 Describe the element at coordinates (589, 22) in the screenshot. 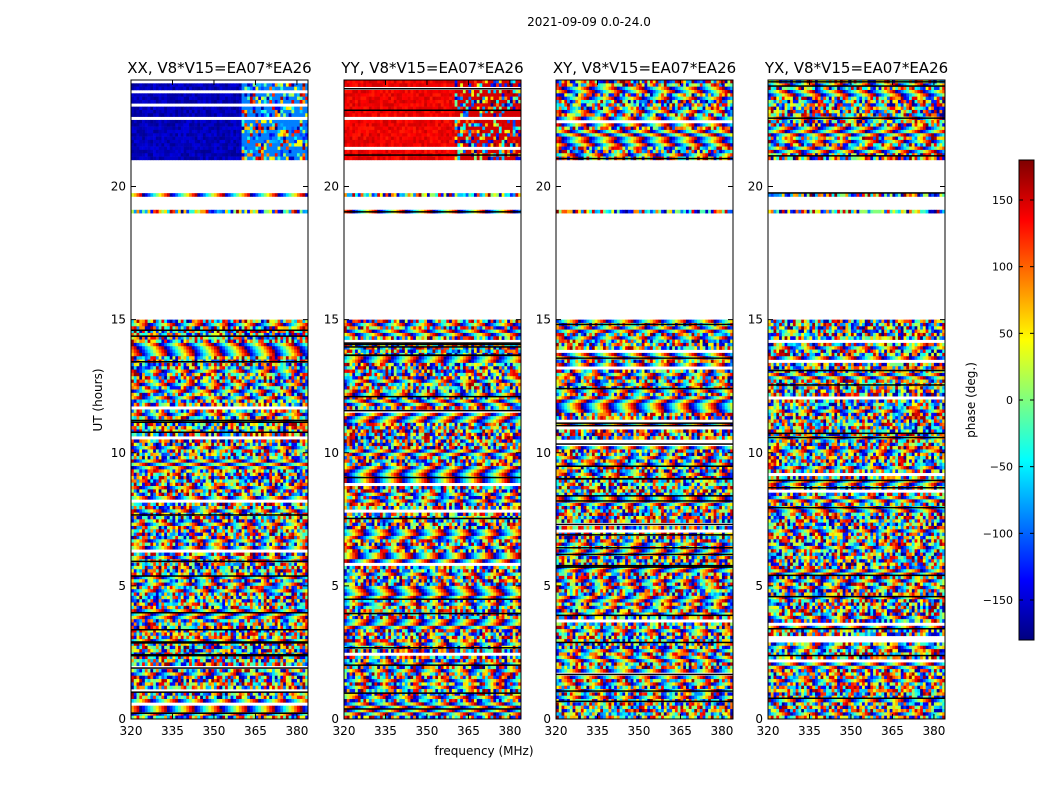

I see `figure-title: 2021-09-09 0.0-24.0` at that location.